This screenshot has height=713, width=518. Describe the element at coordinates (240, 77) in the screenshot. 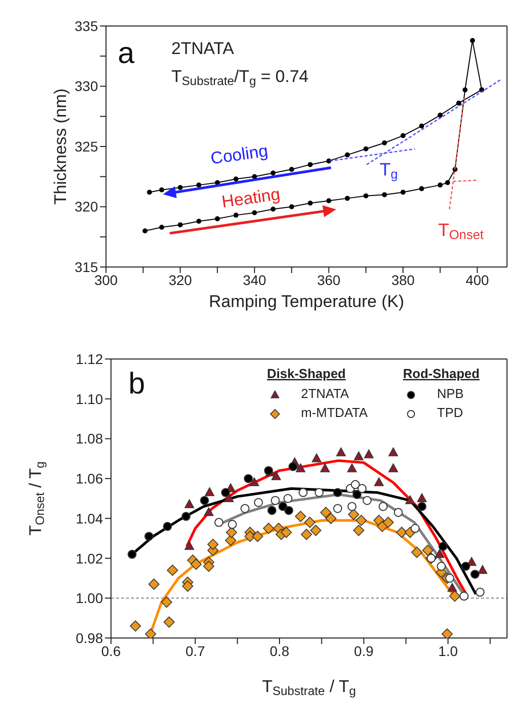

I see `annotation: T$_{Substrate}$/T$_{g}$ = 0.74` at that location.